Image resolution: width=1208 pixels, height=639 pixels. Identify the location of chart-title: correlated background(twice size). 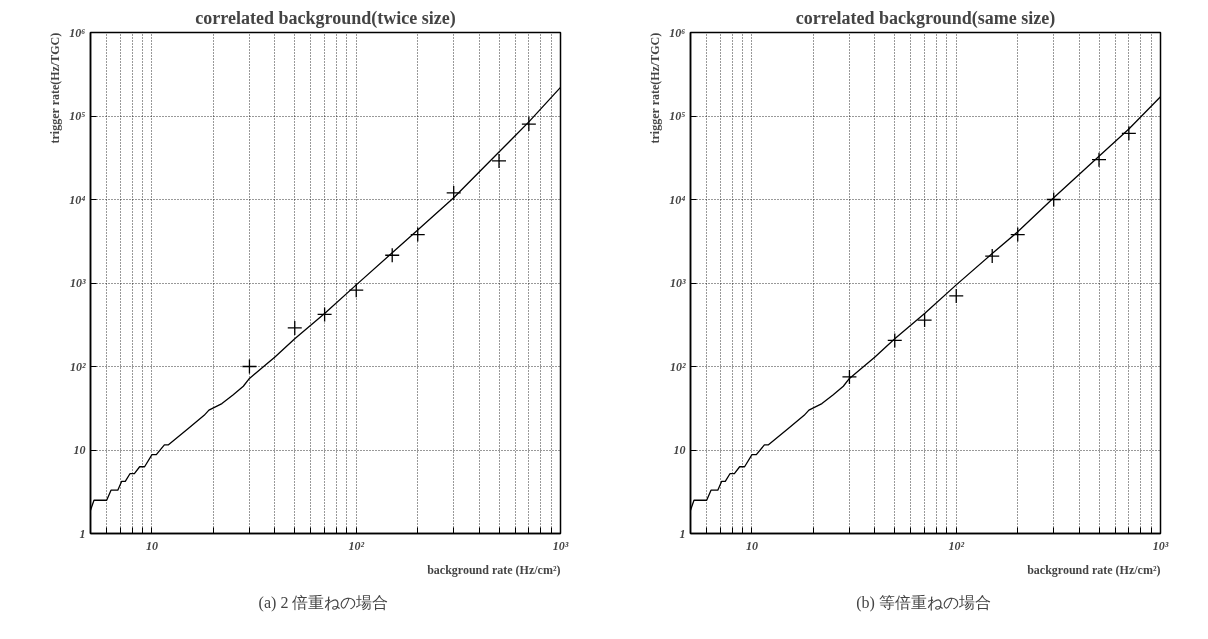
(325, 18).